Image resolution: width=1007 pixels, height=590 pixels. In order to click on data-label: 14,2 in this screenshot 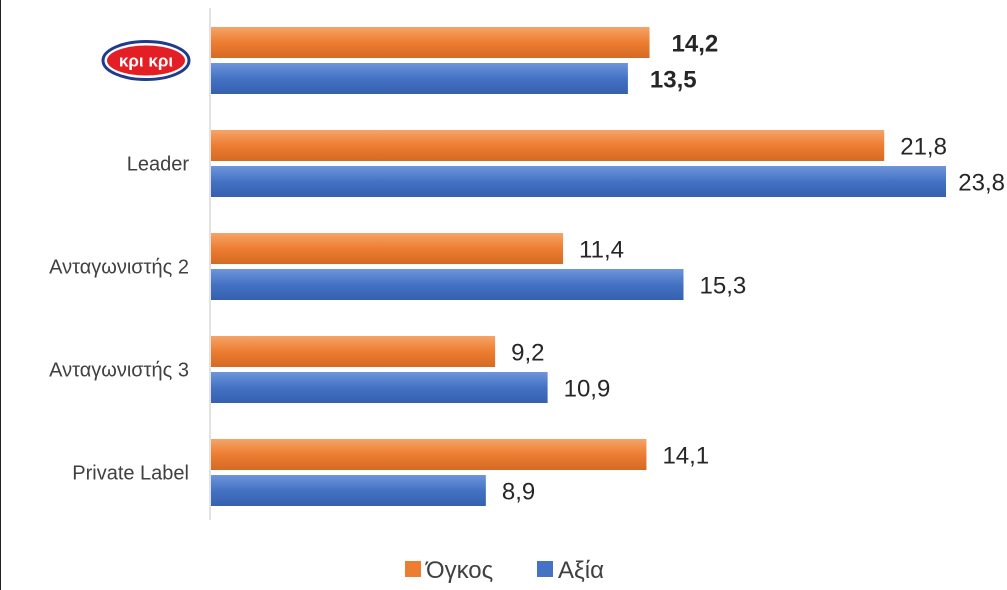, I will do `click(695, 44)`.